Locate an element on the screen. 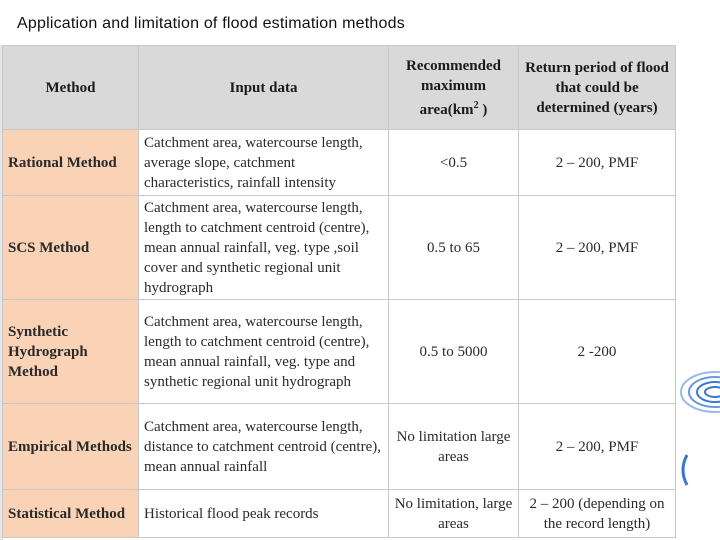 Image resolution: width=720 pixels, height=540 pixels. input-data: Historical flood peak records is located at coordinates (263, 513).